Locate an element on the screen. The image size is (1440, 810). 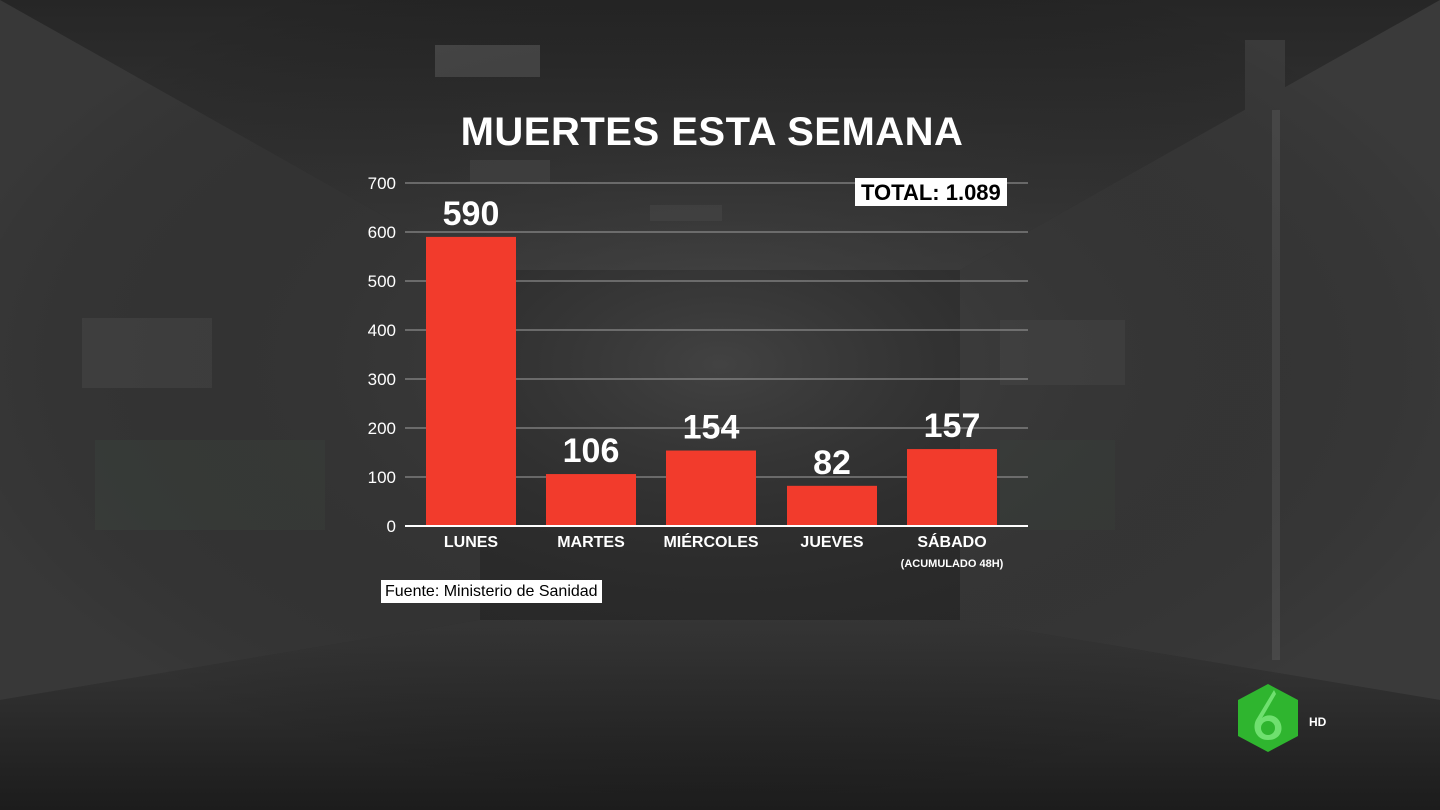
x-tick-label: JUEVES is located at coordinates (831, 542).